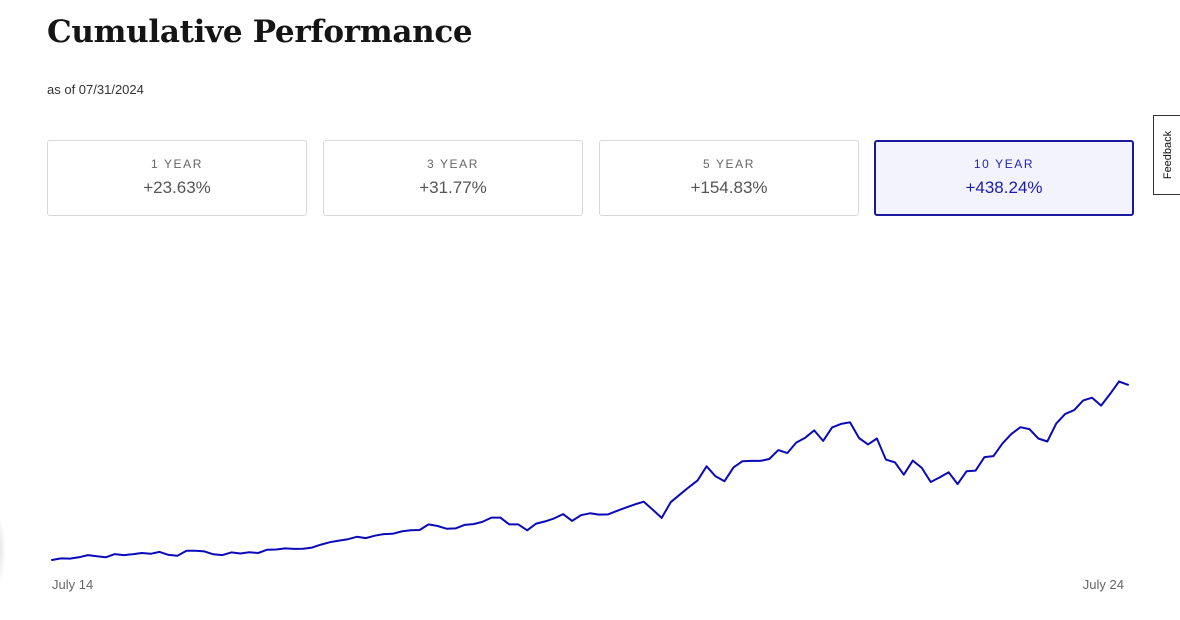  What do you see at coordinates (1103, 584) in the screenshot?
I see `x-tick-label-end: July 24` at bounding box center [1103, 584].